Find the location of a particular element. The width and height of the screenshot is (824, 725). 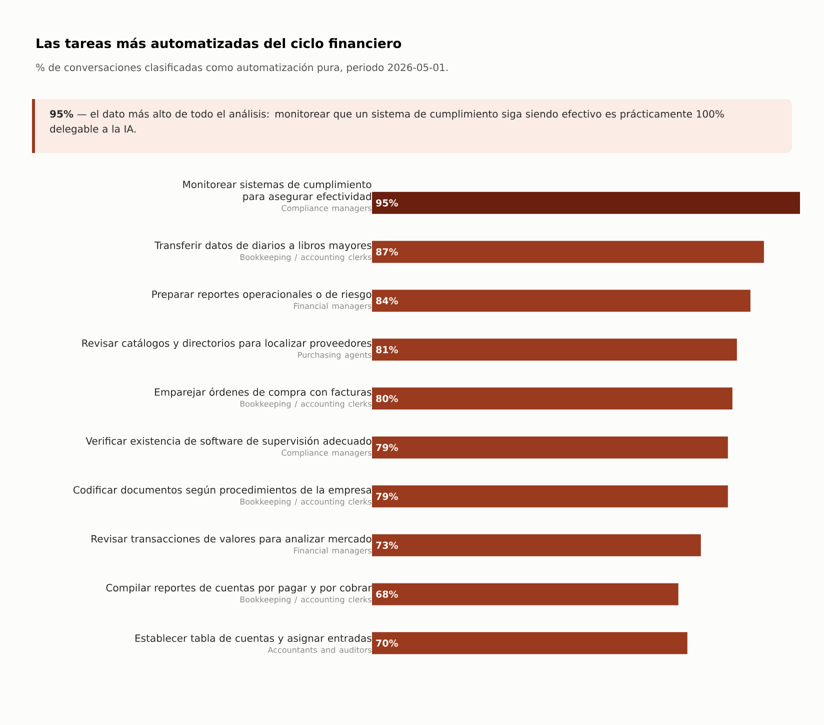

y-tick-label: Emparejar órdenes de compra con facturas is located at coordinates (263, 393).